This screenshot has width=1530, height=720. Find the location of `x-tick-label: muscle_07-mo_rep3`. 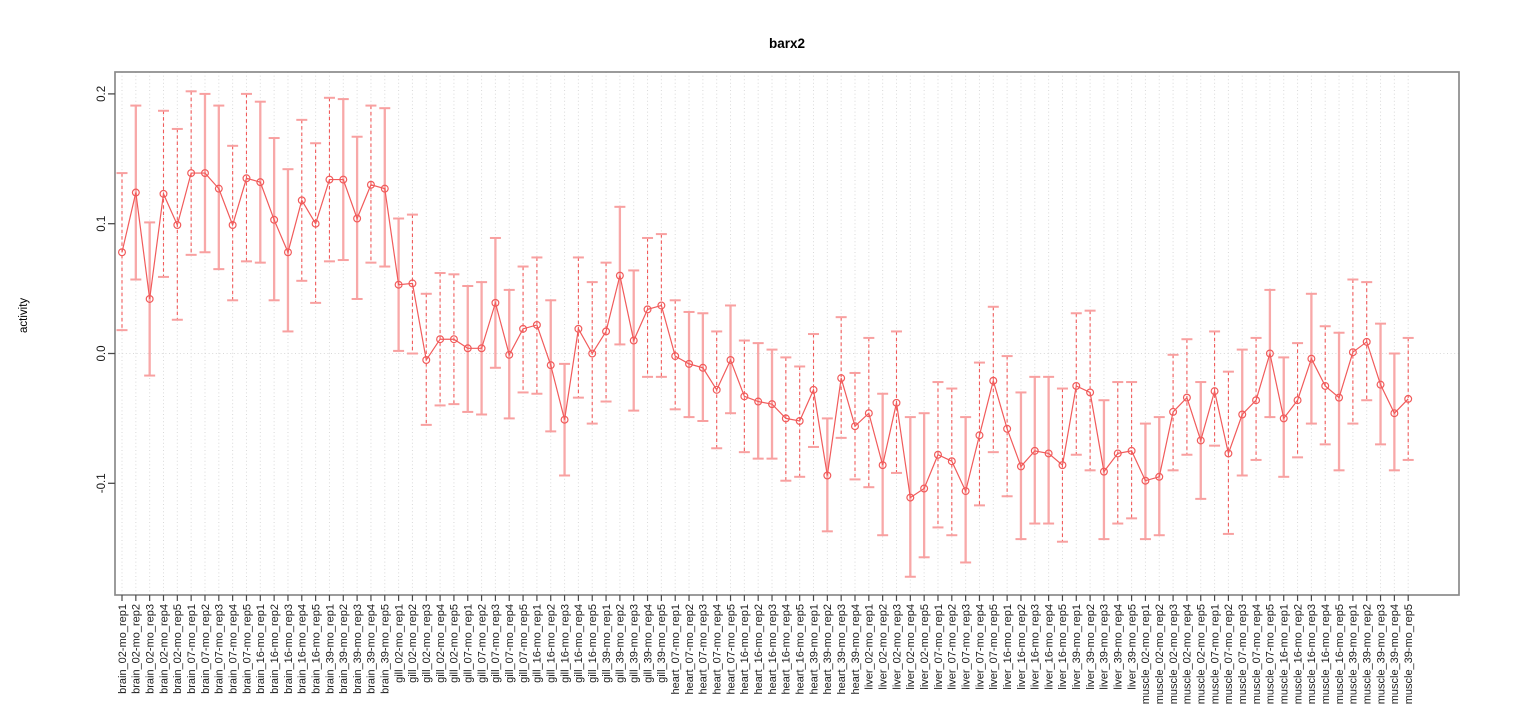

x-tick-label: muscle_07-mo_rep3 is located at coordinates (1243, 654).